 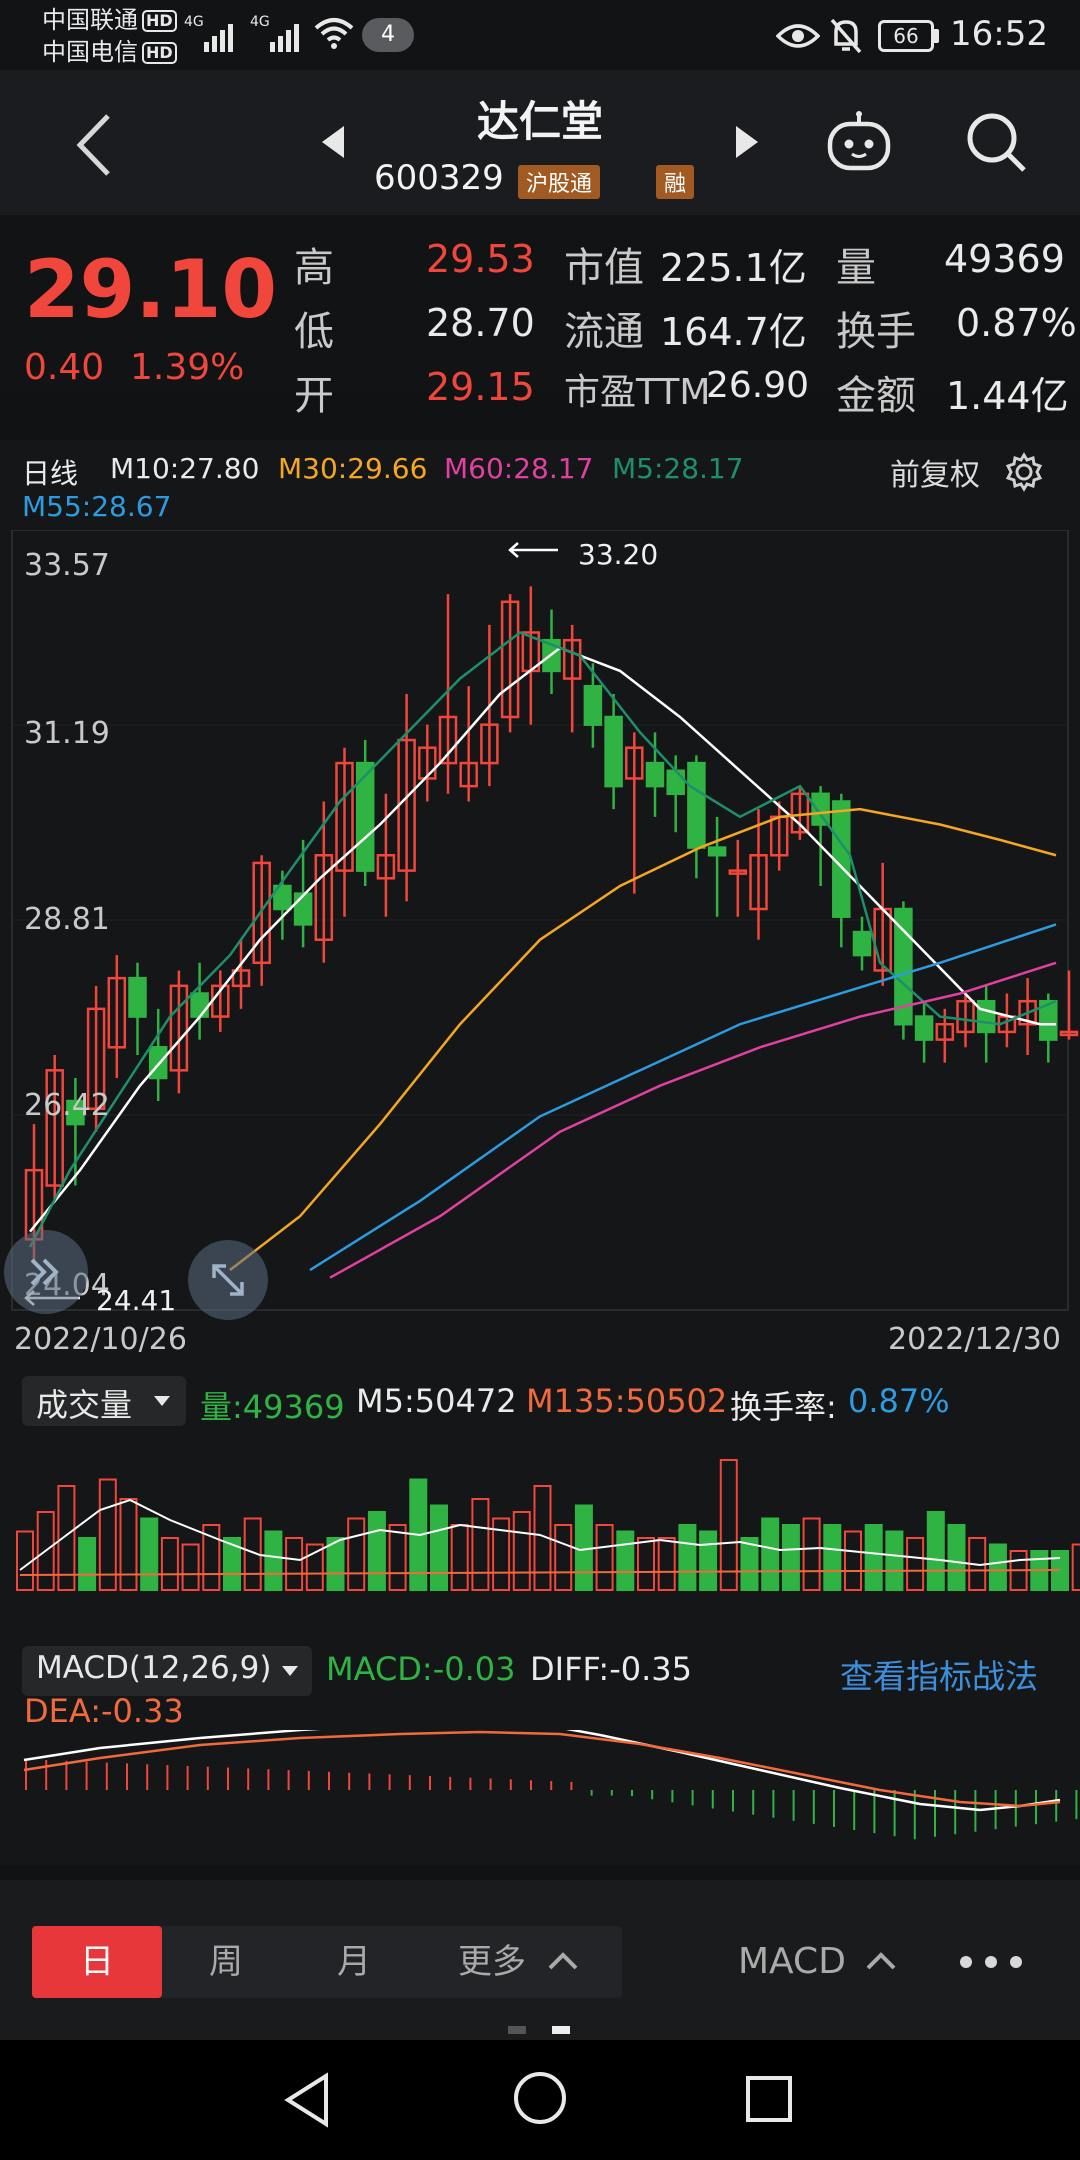 What do you see at coordinates (67, 733) in the screenshot?
I see `y-label-2: 31.19` at bounding box center [67, 733].